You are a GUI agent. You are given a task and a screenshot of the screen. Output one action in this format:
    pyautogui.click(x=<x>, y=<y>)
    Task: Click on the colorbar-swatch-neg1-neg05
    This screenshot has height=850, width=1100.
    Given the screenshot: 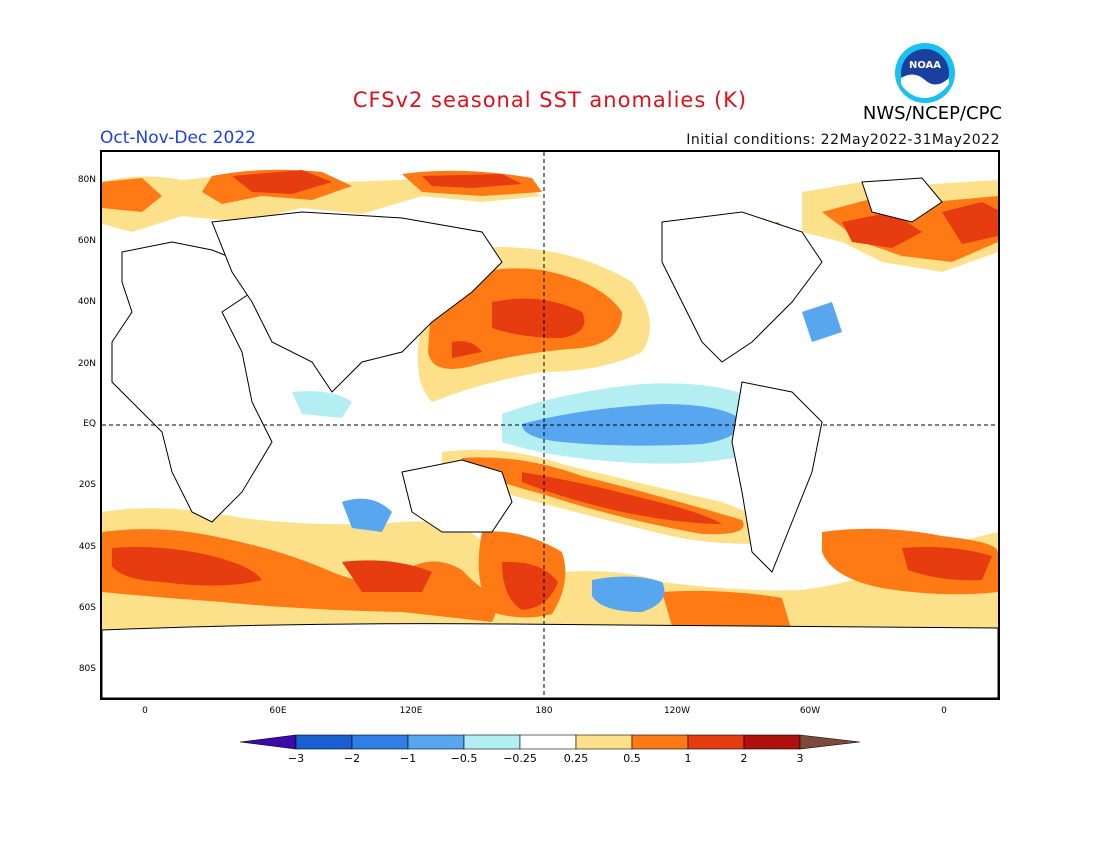 What is the action you would take?
    pyautogui.click(x=436, y=742)
    